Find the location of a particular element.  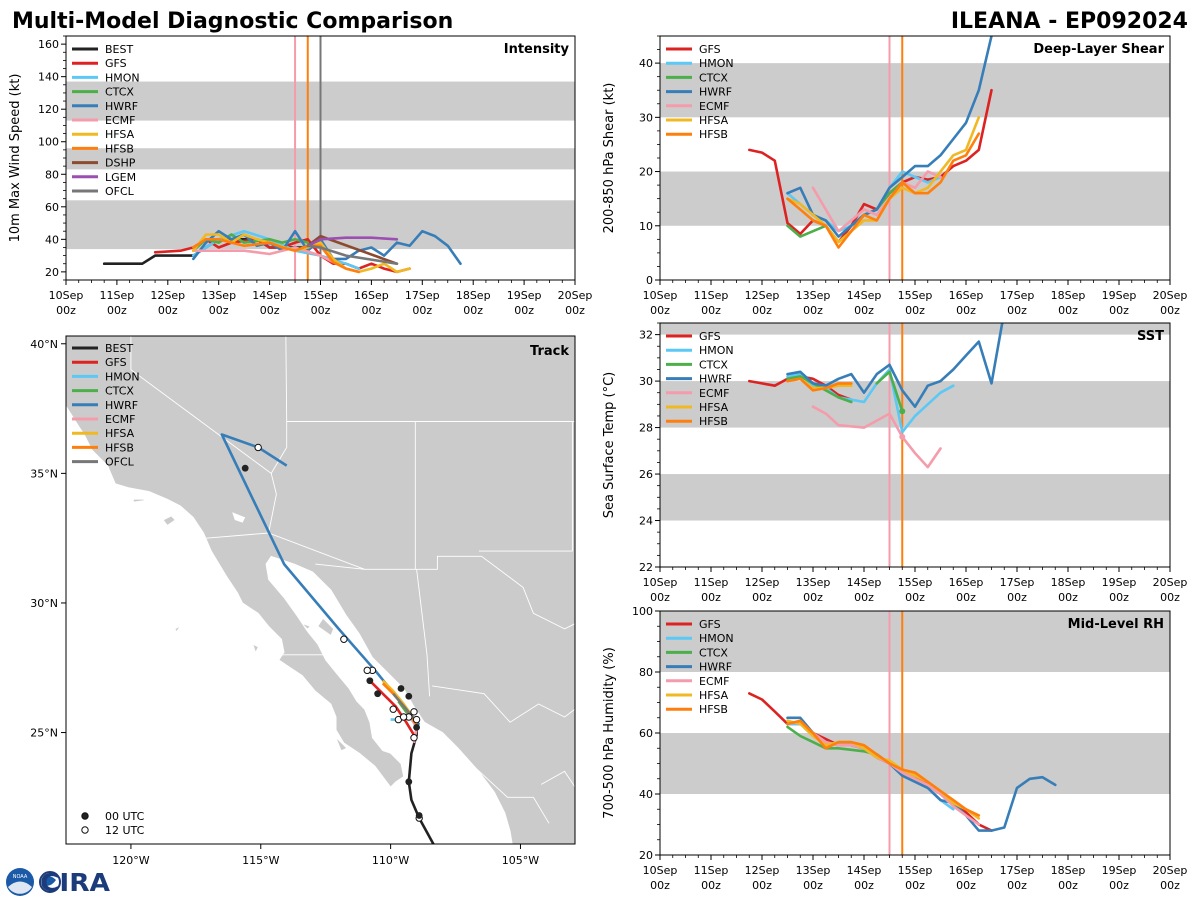

ytick-label-intensity: 20 is located at coordinates (52, 272).